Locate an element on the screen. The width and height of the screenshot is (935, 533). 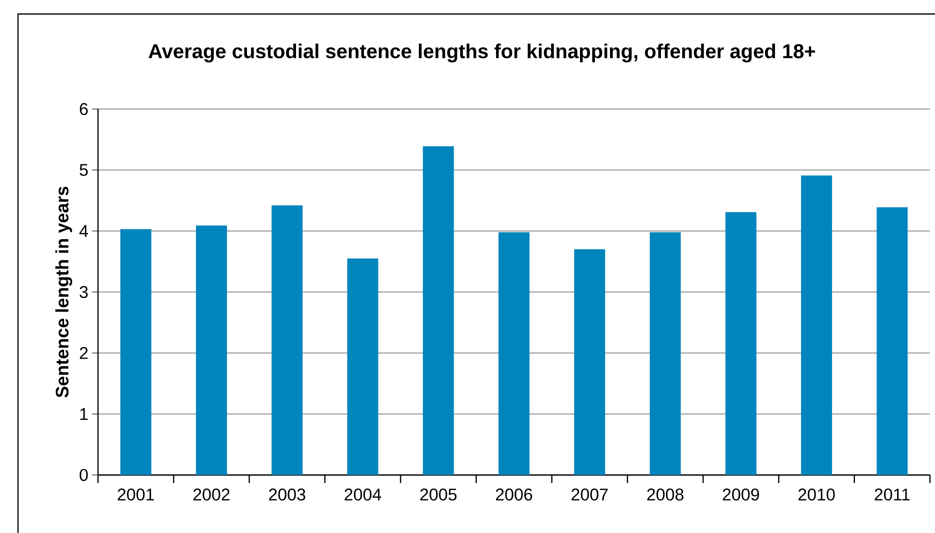
x-tick-label: 2006 is located at coordinates (514, 494).